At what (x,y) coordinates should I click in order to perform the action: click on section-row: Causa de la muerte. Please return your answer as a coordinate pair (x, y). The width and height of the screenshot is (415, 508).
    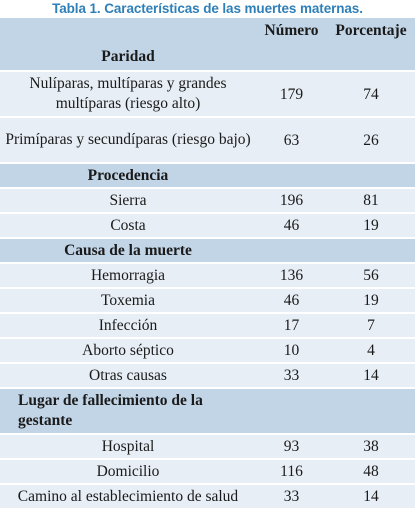
    Looking at the image, I should click on (207, 250).